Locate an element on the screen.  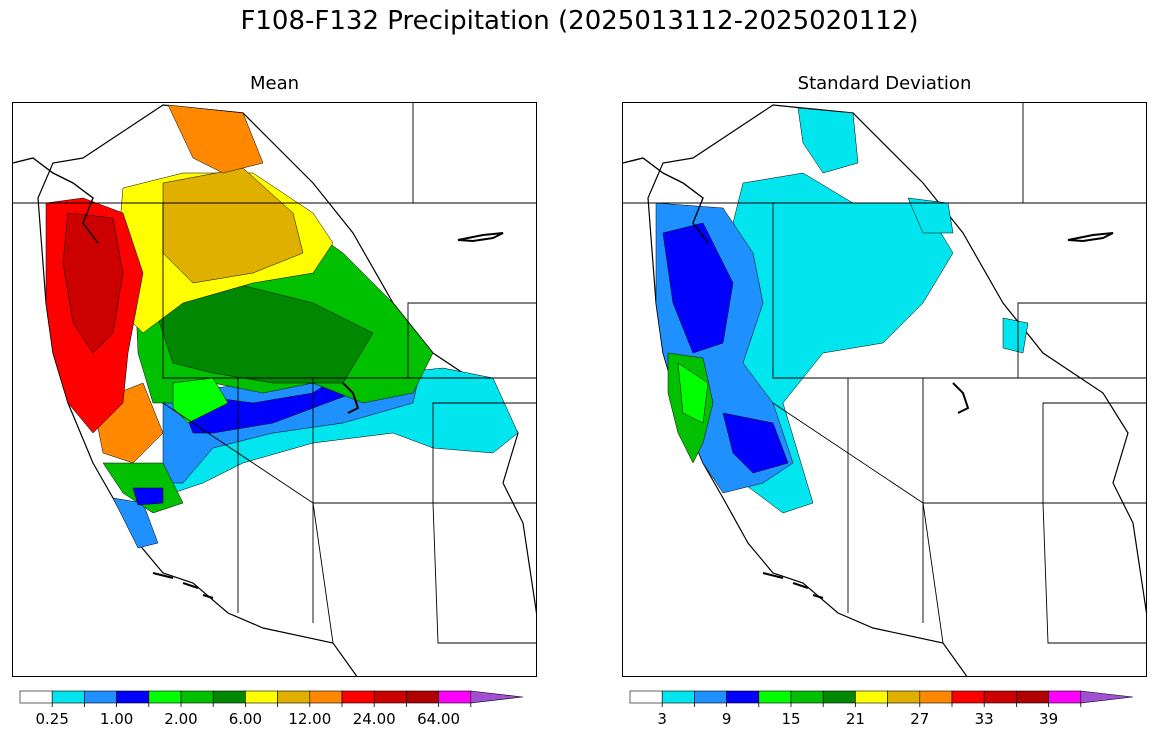
colorbar-tick-label: 15 is located at coordinates (791, 719).